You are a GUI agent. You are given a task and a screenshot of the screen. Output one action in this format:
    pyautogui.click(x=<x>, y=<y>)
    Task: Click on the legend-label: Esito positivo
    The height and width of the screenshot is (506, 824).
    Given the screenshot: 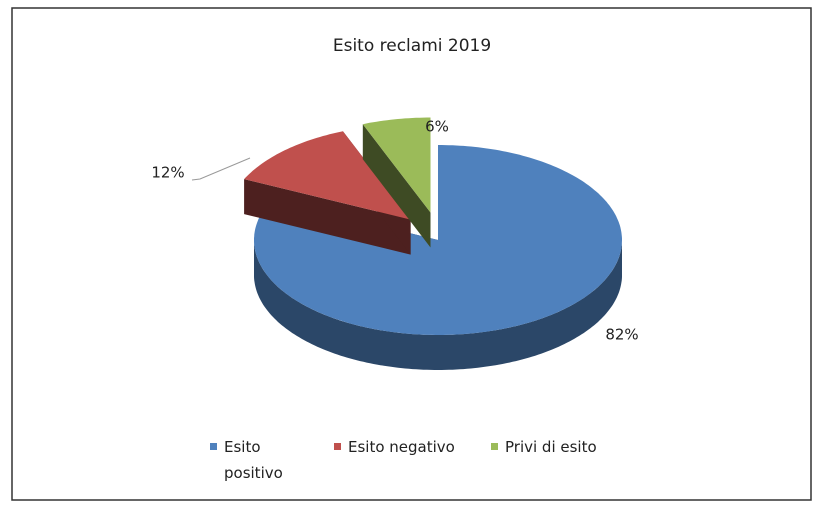 What is the action you would take?
    pyautogui.click(x=253, y=460)
    